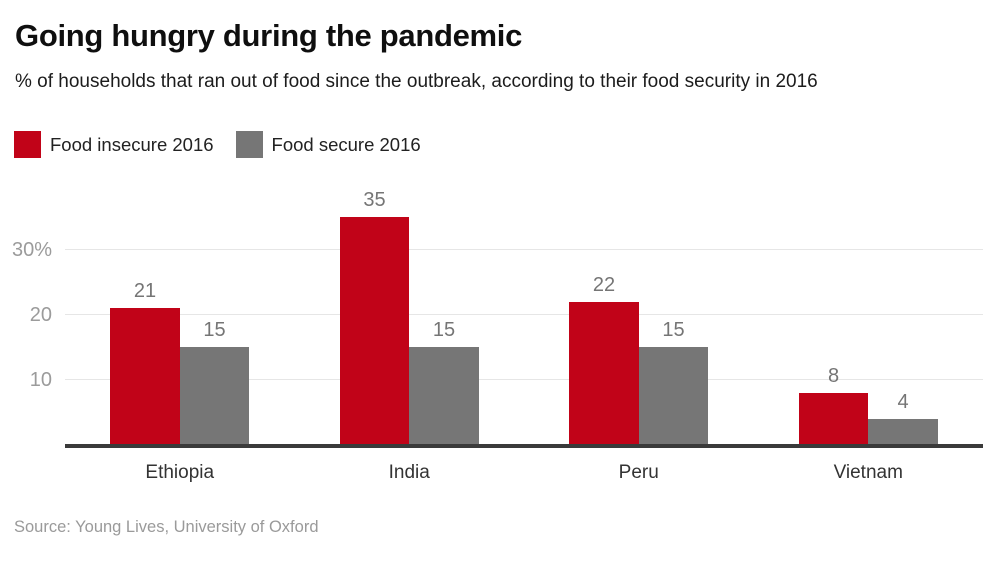  I want to click on y-axis-tick-label: 20, so click(40, 314).